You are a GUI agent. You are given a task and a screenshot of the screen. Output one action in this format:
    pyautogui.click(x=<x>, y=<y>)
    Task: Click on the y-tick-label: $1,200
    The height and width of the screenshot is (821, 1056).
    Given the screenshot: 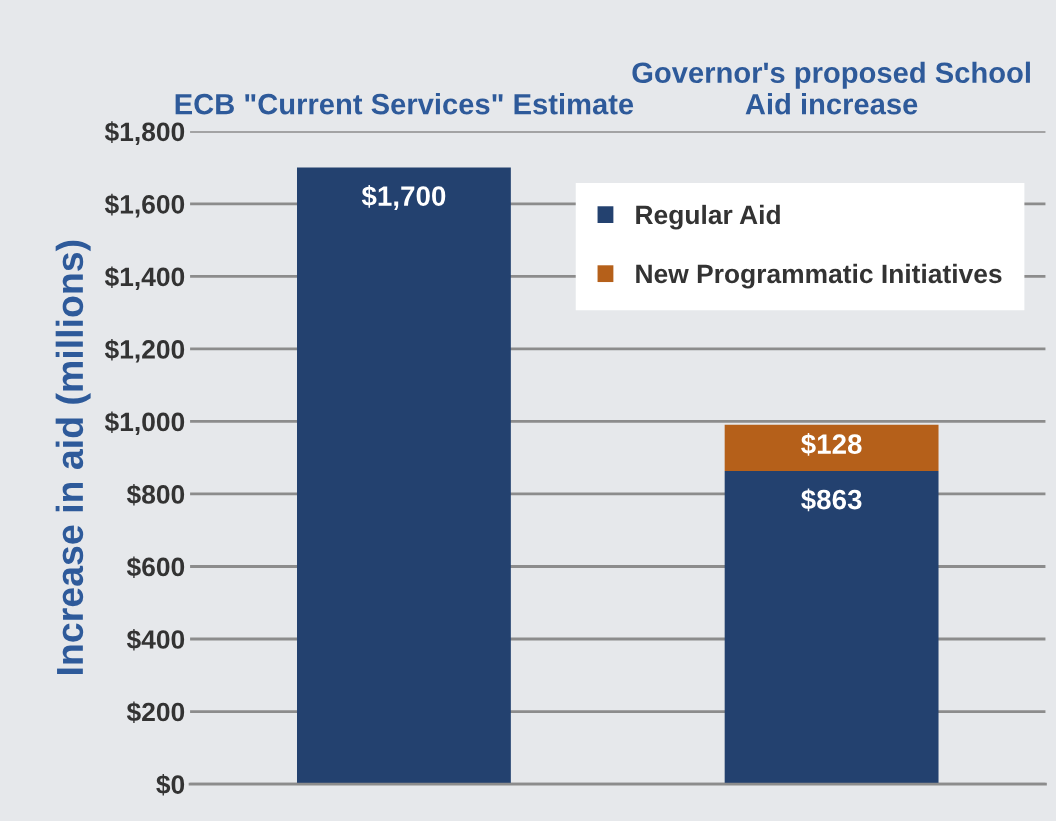 What is the action you would take?
    pyautogui.click(x=144, y=350)
    